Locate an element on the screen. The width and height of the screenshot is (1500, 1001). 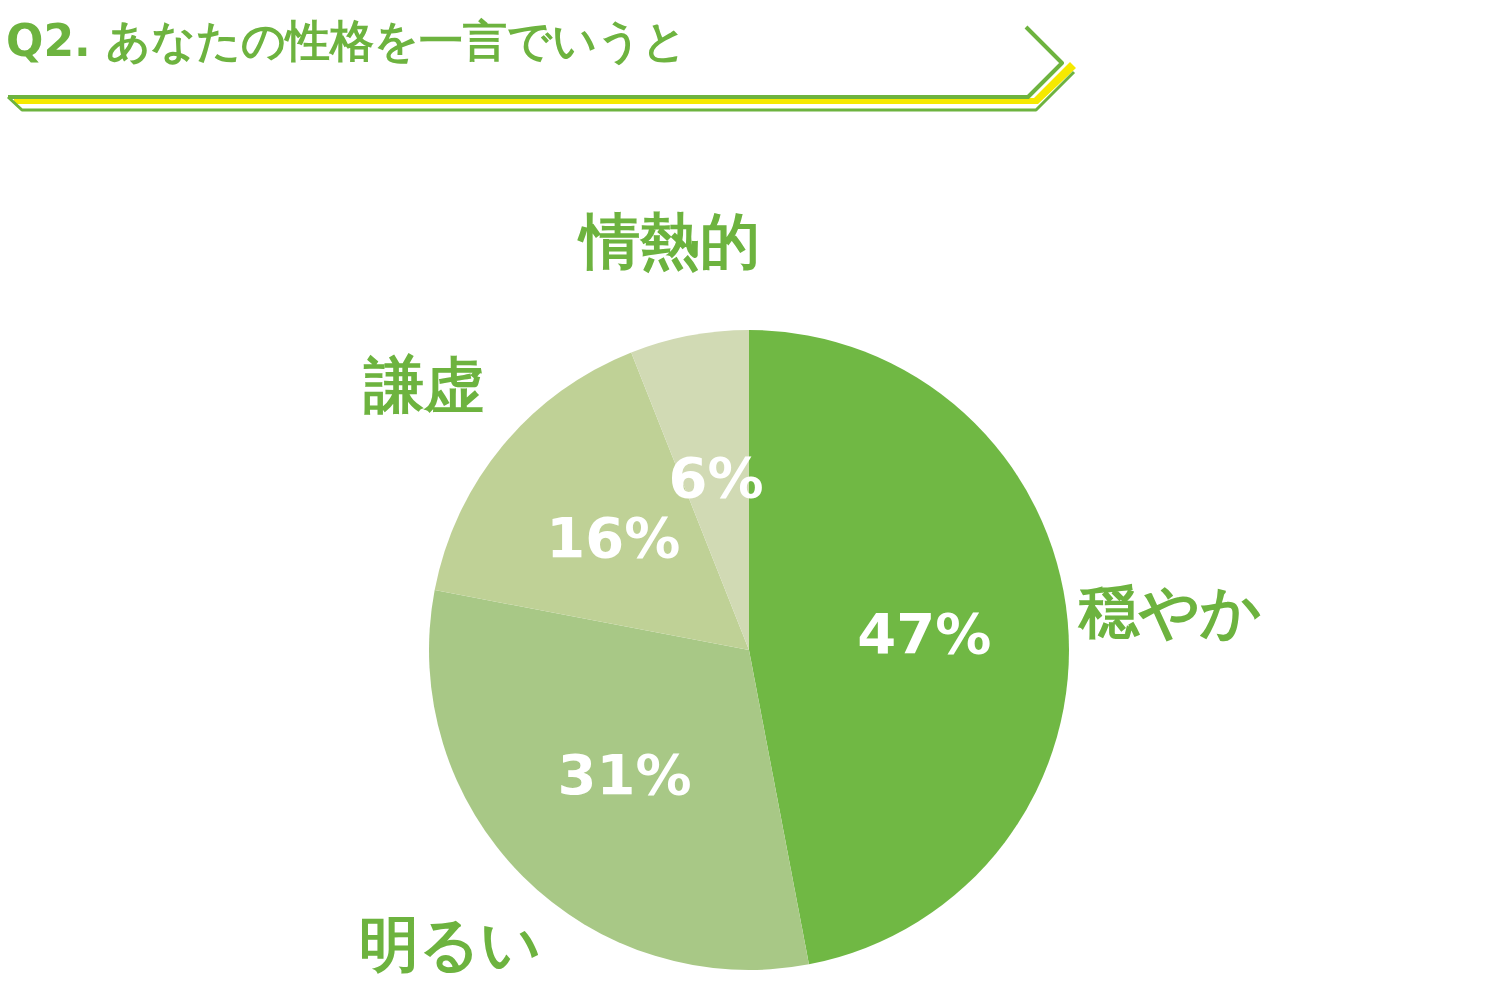
data-label: 16% is located at coordinates (613, 538).